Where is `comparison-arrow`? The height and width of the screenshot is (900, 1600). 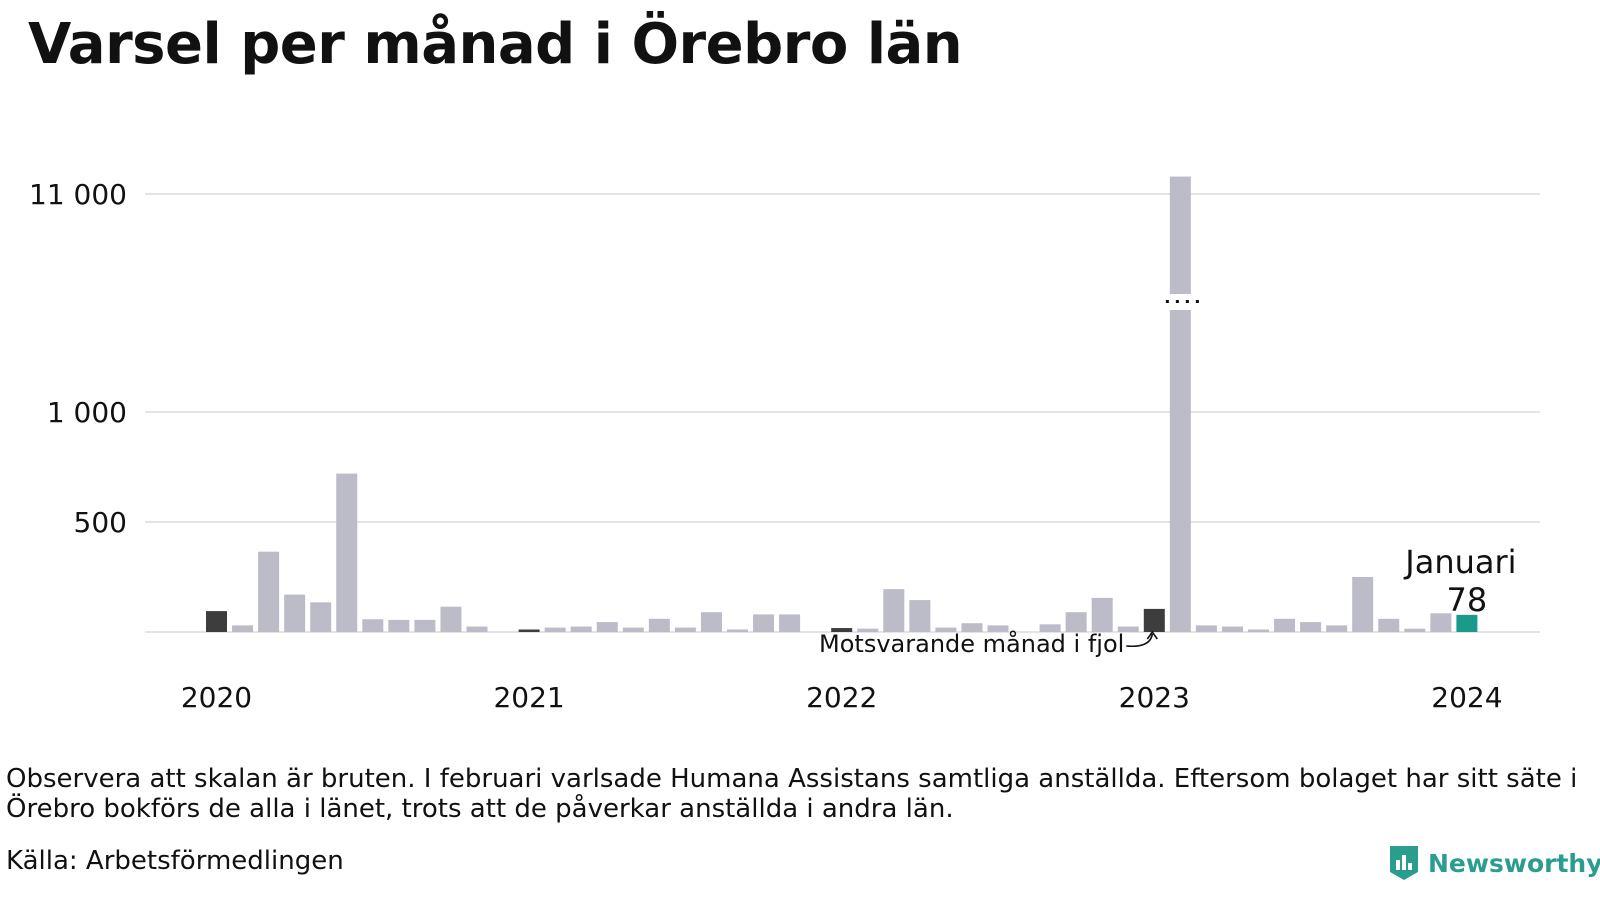 comparison-arrow is located at coordinates (1140, 640).